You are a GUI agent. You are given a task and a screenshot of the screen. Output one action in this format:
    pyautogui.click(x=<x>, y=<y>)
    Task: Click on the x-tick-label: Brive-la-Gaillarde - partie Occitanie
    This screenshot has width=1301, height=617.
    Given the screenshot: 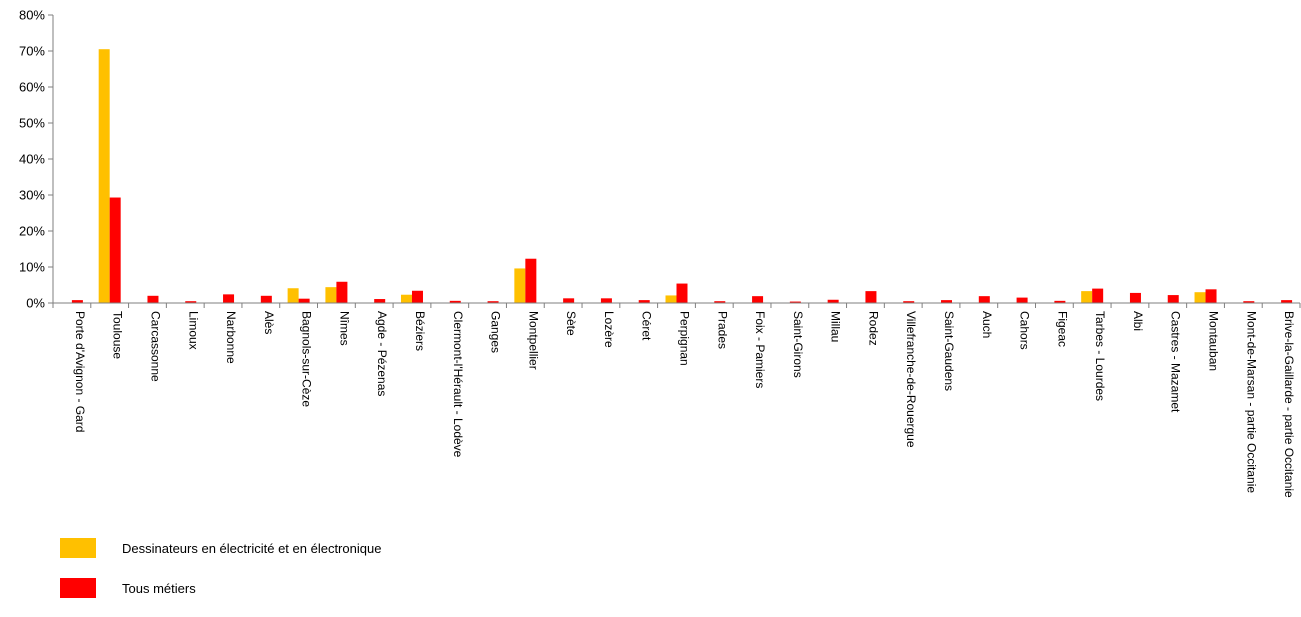 What is the action you would take?
    pyautogui.click(x=1289, y=404)
    